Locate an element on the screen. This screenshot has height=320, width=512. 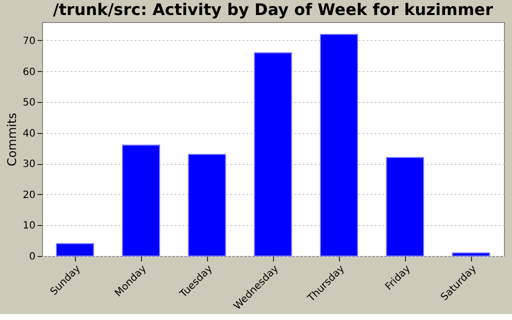
y-tick-label: 70 is located at coordinates (29, 41).